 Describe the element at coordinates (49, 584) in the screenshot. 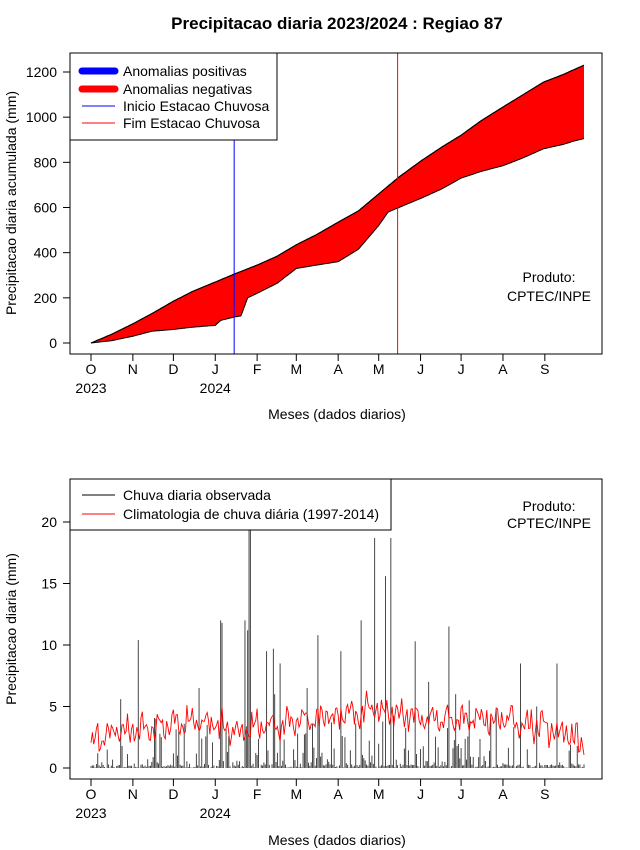

I see `y-tick-label: 15` at that location.